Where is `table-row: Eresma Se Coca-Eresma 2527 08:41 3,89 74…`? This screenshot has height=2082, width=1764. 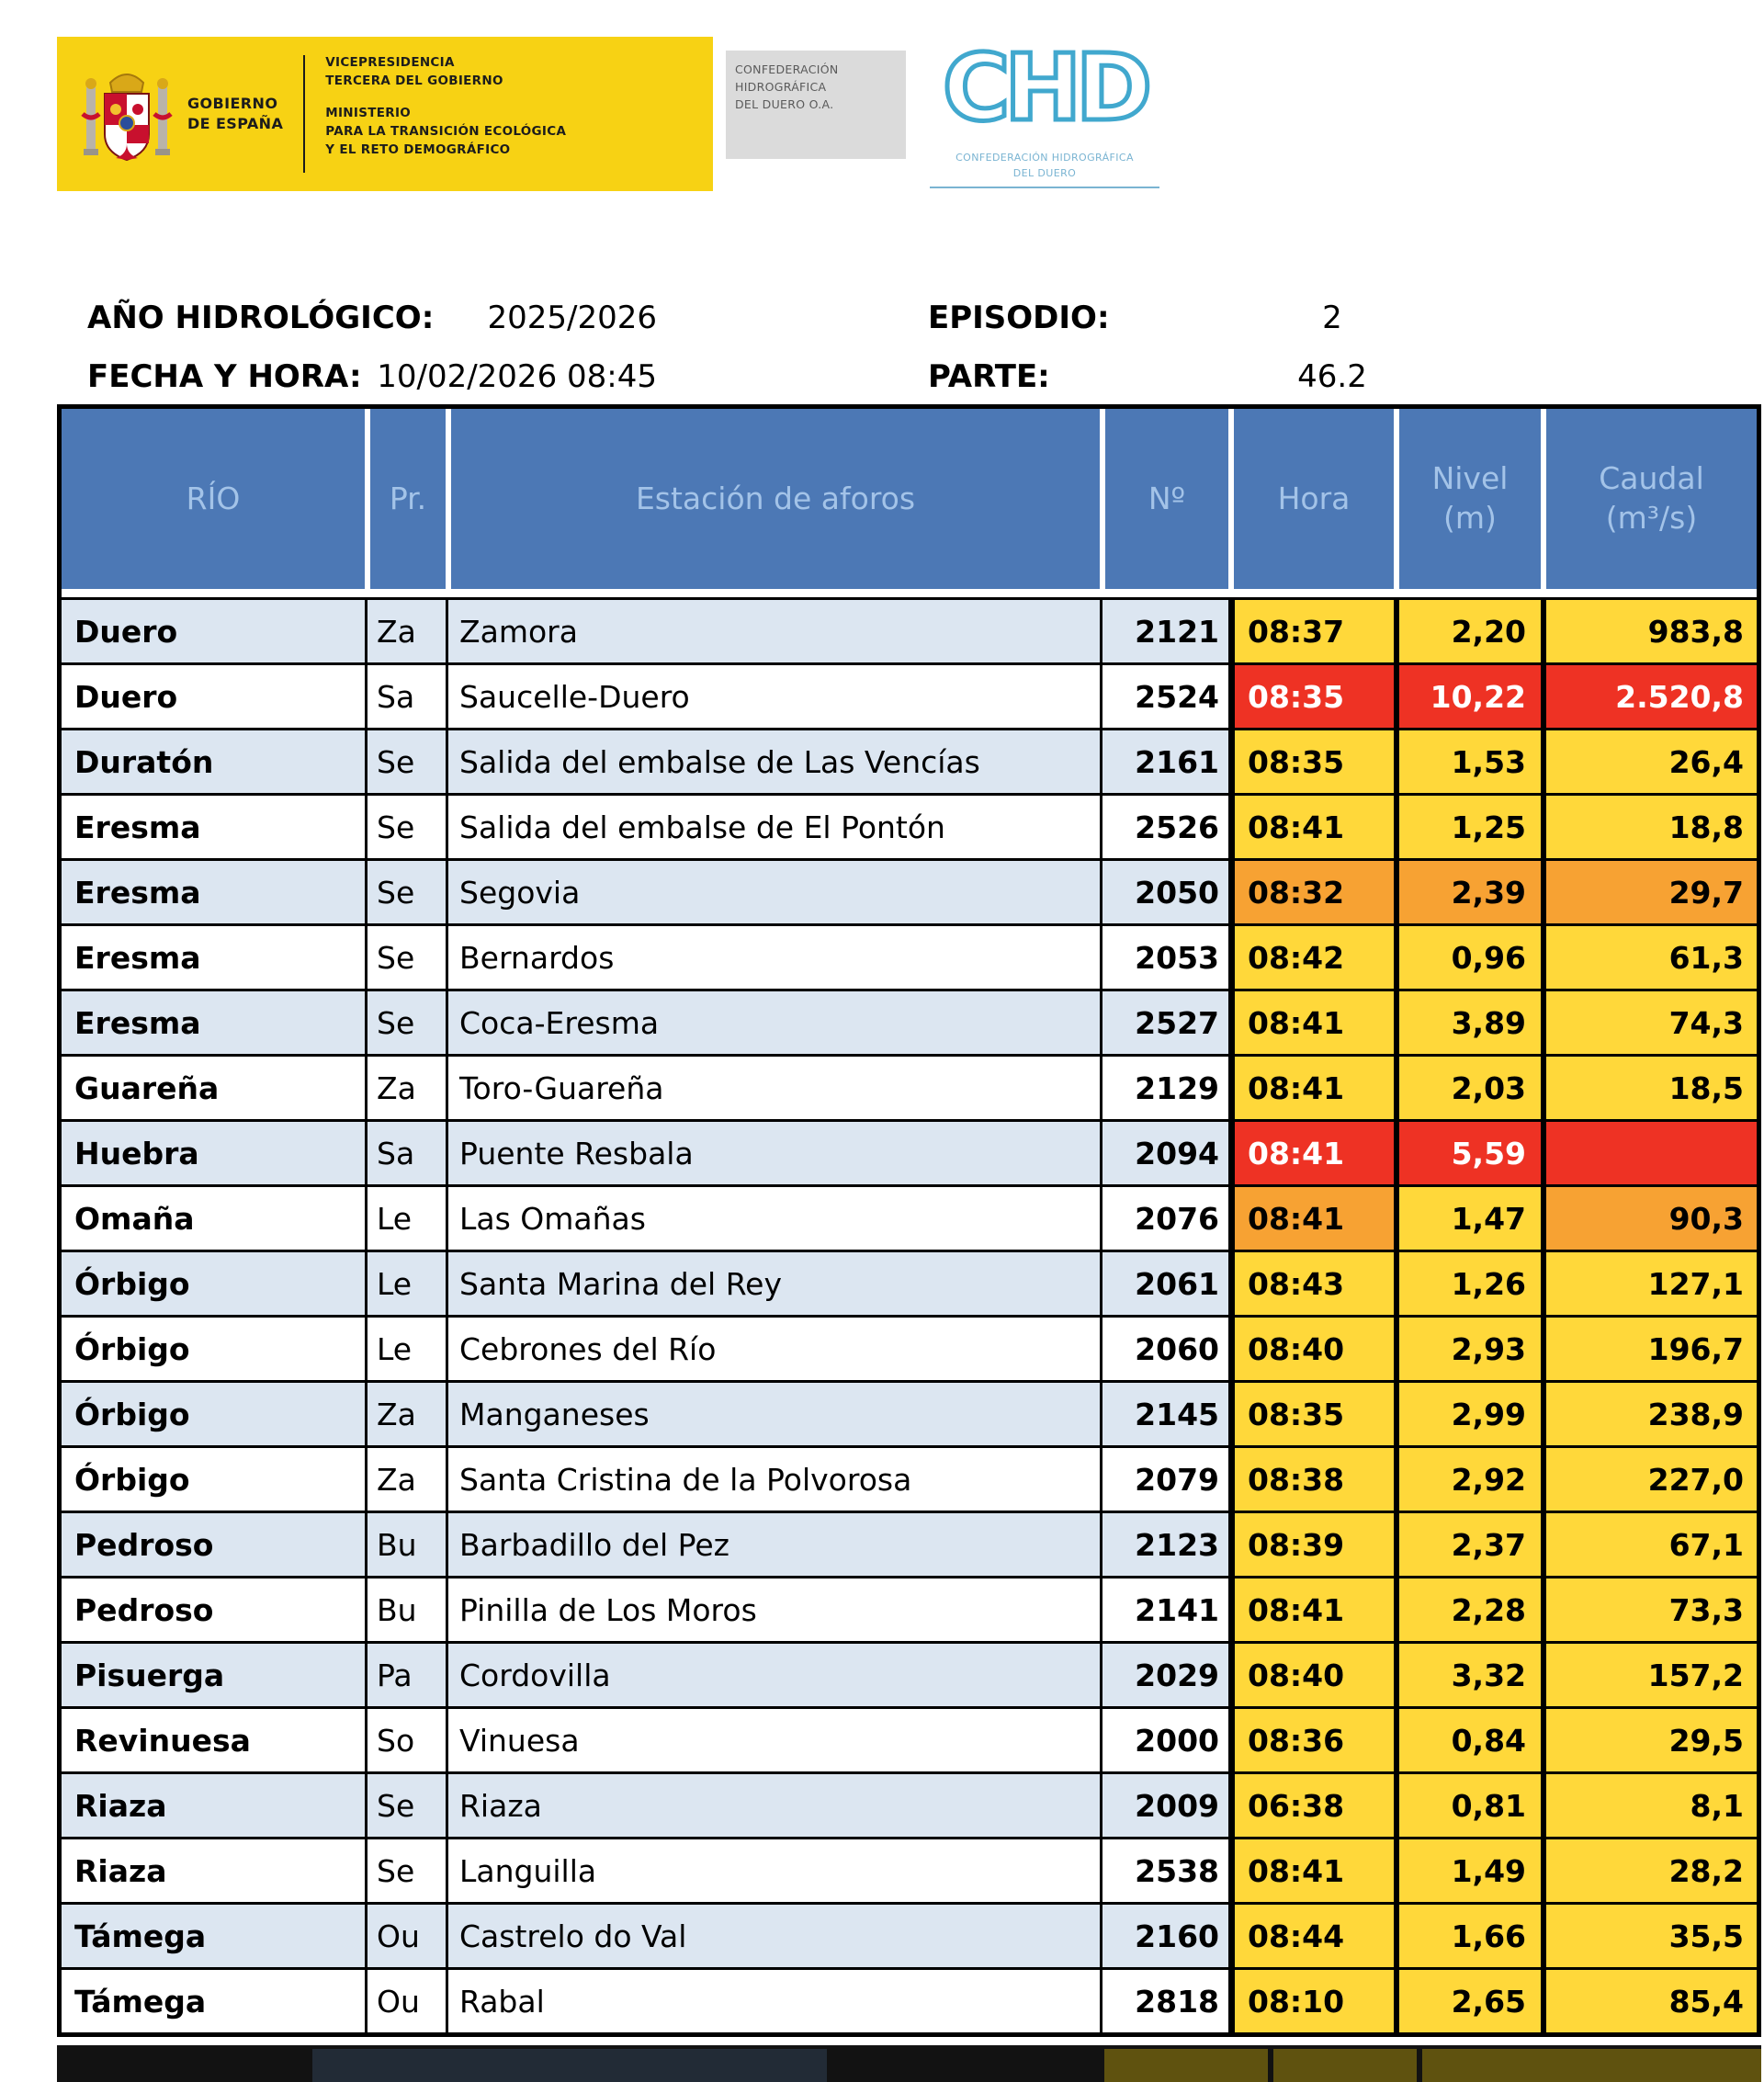
table-row: Eresma Se Coca-Eresma 2527 08:41 3,89 74… is located at coordinates (910, 1021).